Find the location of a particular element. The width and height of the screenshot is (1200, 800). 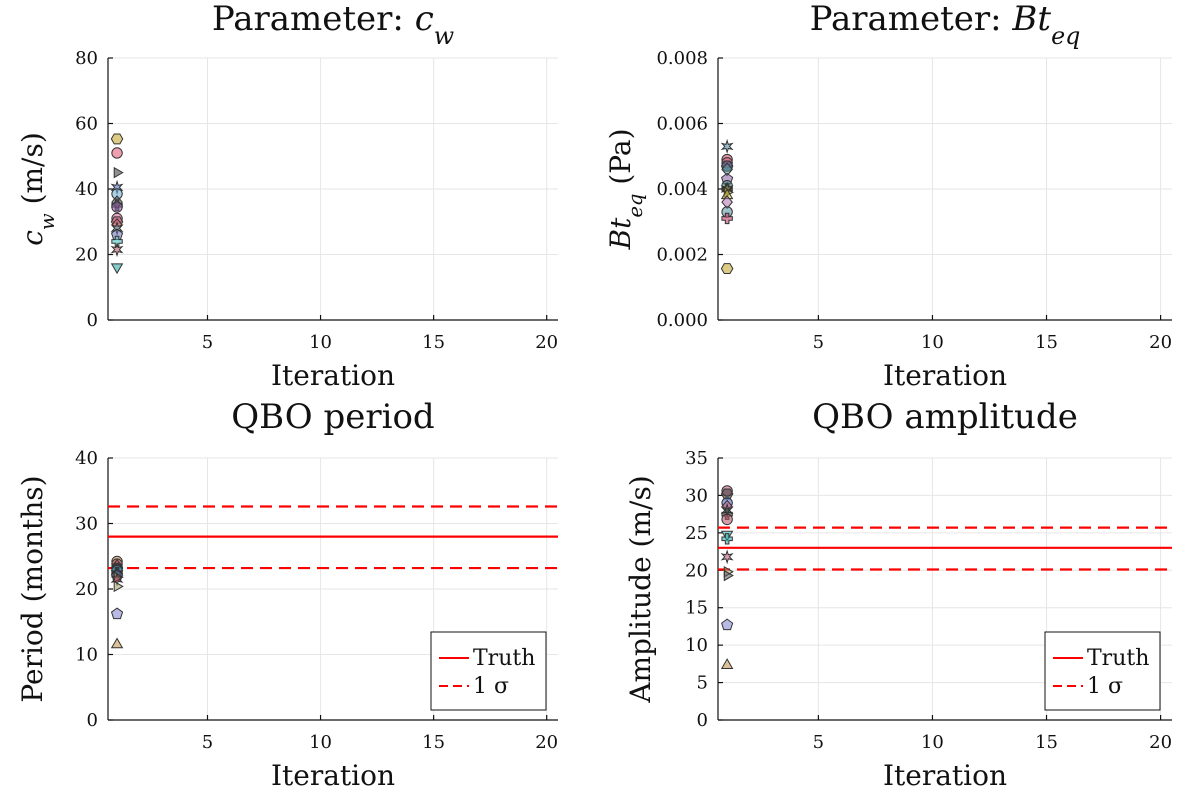

chart-title: QBO period is located at coordinates (332, 417).